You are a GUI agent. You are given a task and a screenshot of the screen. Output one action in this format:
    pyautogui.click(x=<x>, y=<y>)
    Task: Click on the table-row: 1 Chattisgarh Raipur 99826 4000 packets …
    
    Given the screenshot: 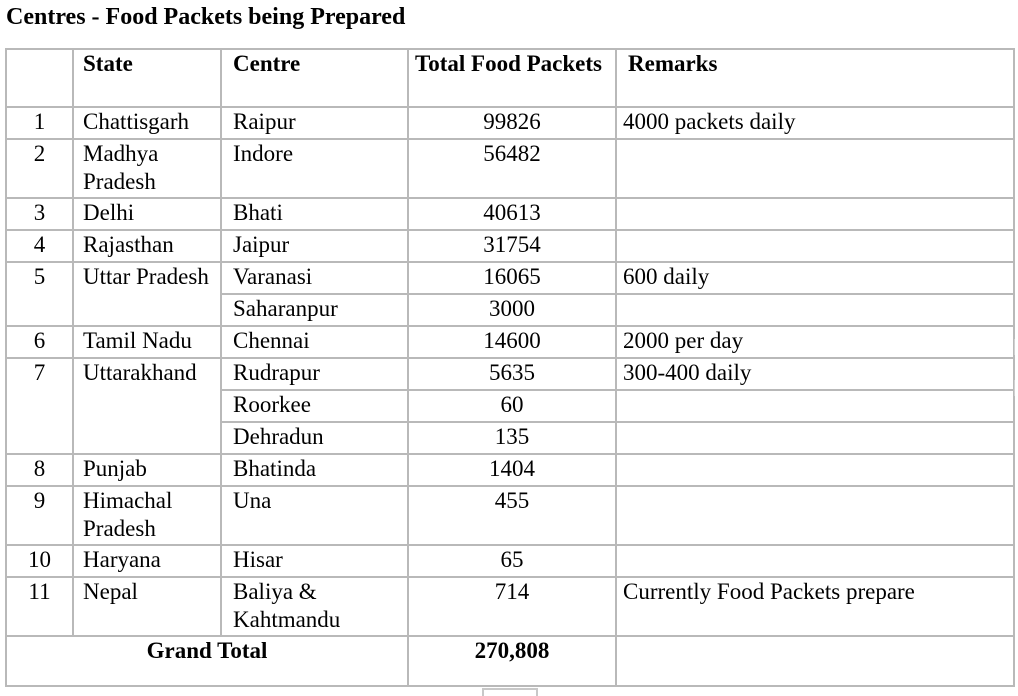 What is the action you would take?
    pyautogui.click(x=510, y=123)
    